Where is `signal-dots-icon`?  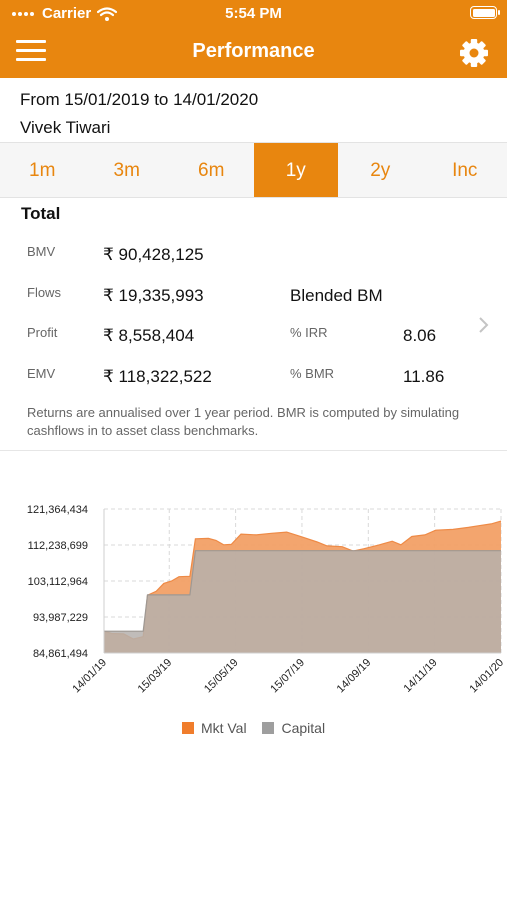 signal-dots-icon is located at coordinates (24, 13).